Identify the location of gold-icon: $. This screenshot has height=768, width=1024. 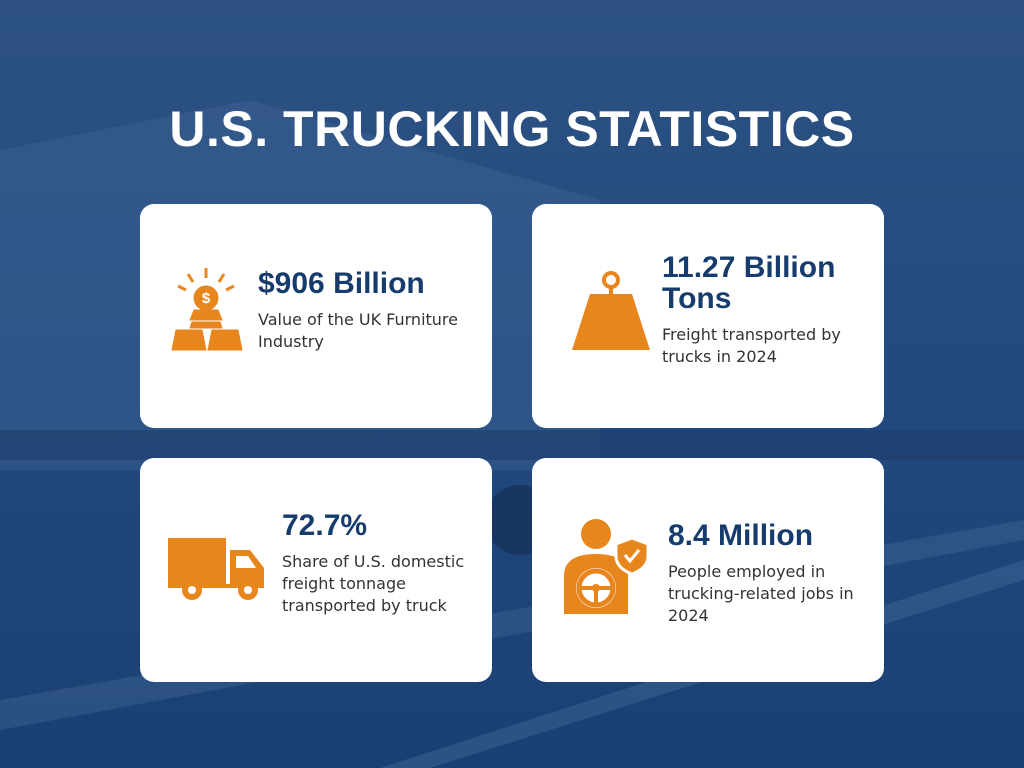
(207, 309).